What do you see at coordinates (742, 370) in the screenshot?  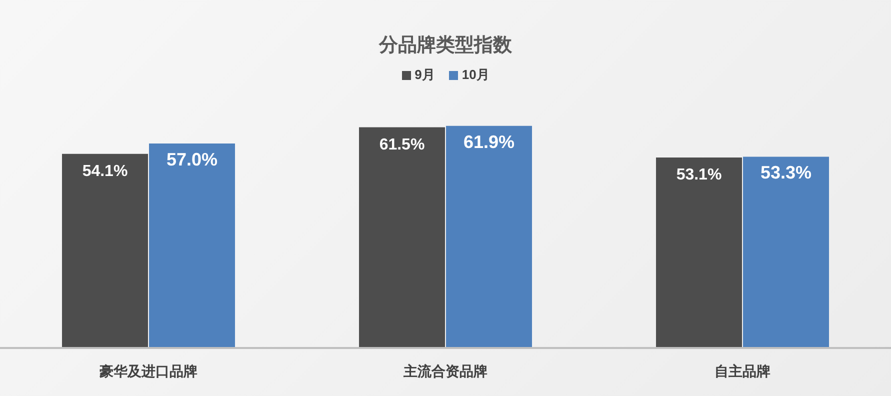 I see `x-tick-label: 自主品牌` at bounding box center [742, 370].